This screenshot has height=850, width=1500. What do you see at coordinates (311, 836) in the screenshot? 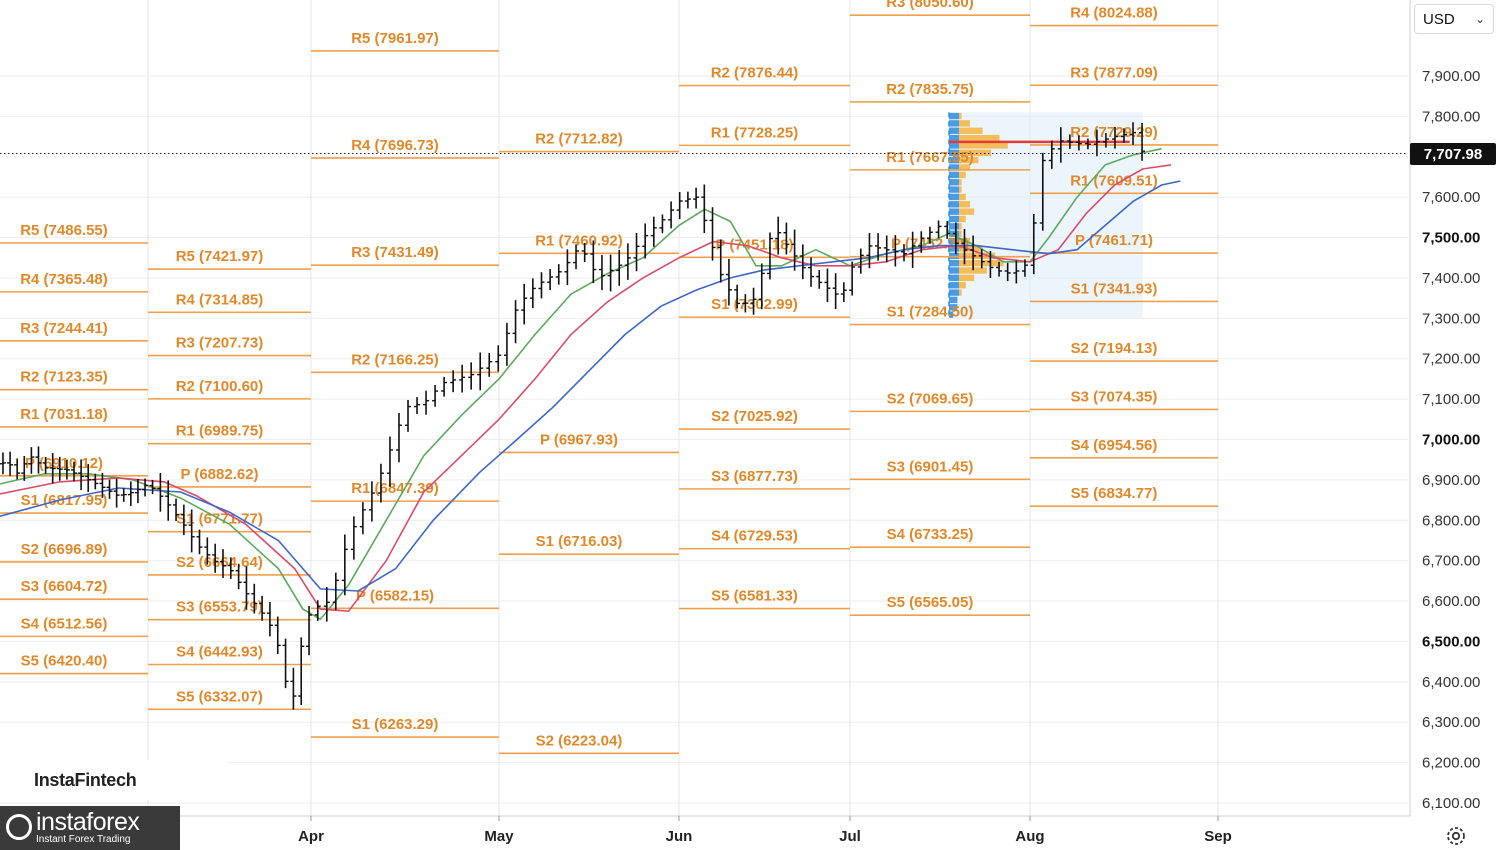
I see `time-tick-label: Apr` at bounding box center [311, 836].